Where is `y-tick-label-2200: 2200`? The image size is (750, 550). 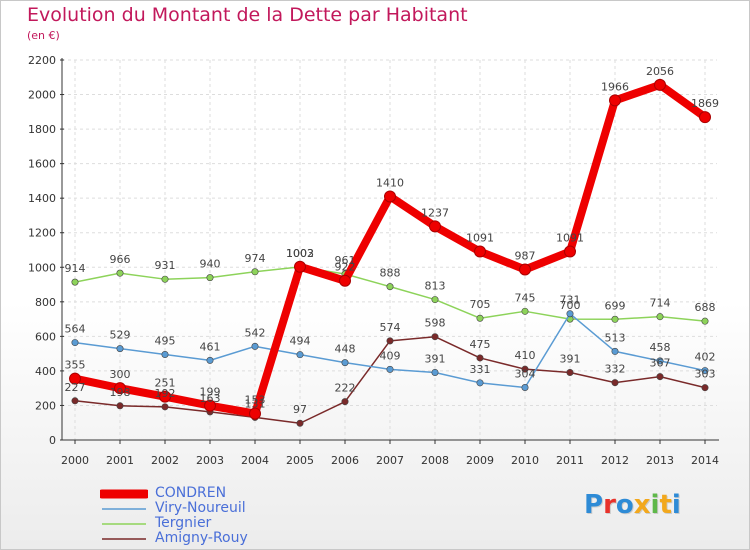 y-tick-label-2200: 2200 is located at coordinates (42, 60).